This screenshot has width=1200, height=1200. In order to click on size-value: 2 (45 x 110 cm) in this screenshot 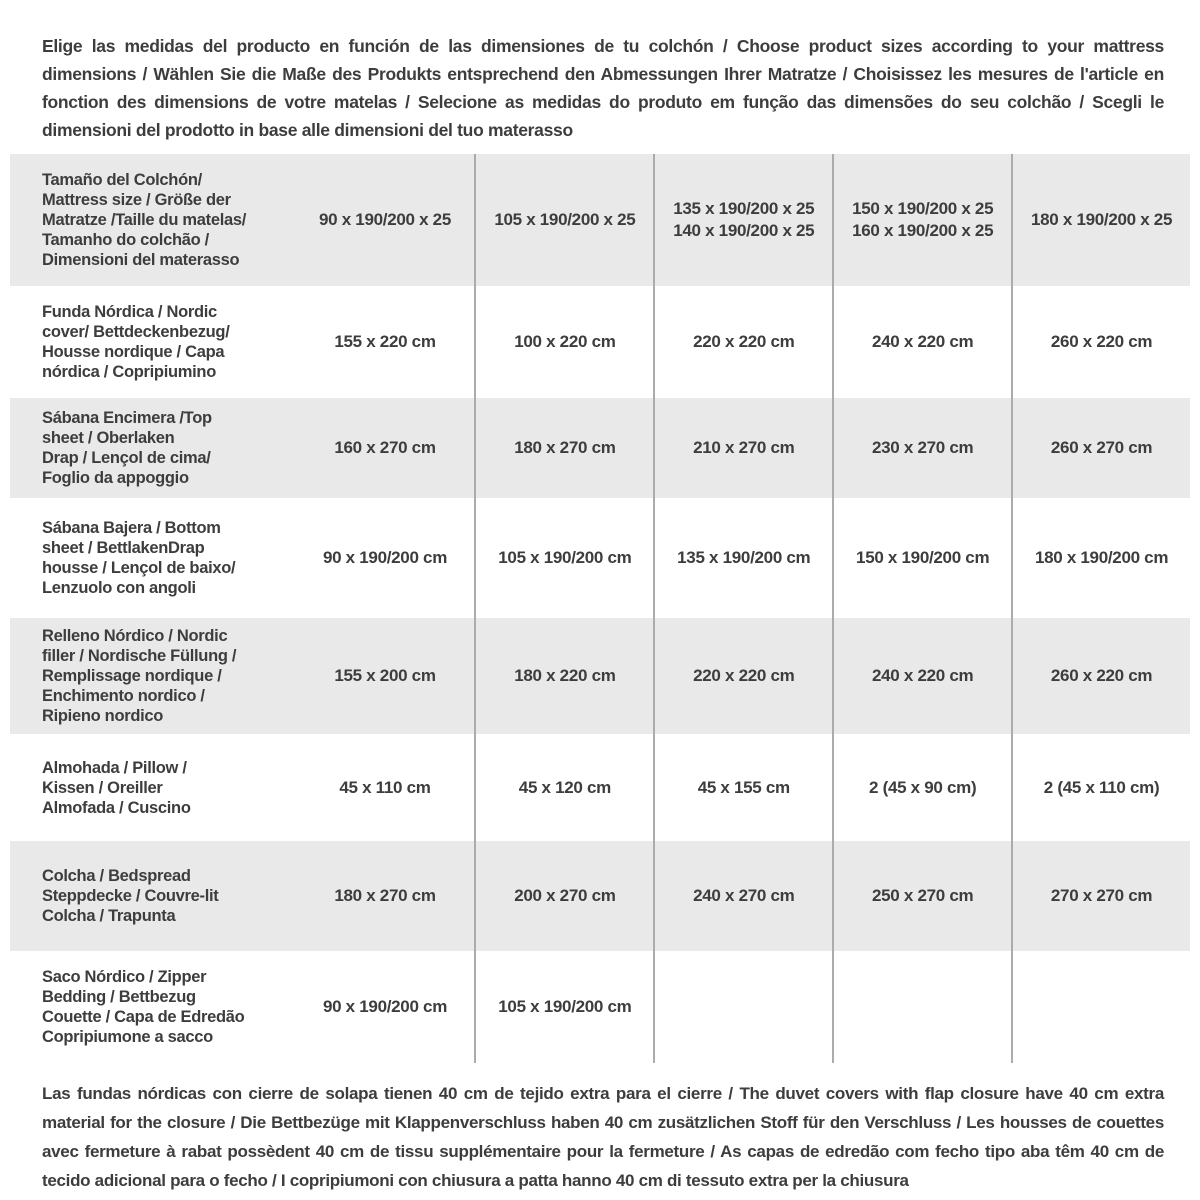, I will do `click(1100, 787)`.